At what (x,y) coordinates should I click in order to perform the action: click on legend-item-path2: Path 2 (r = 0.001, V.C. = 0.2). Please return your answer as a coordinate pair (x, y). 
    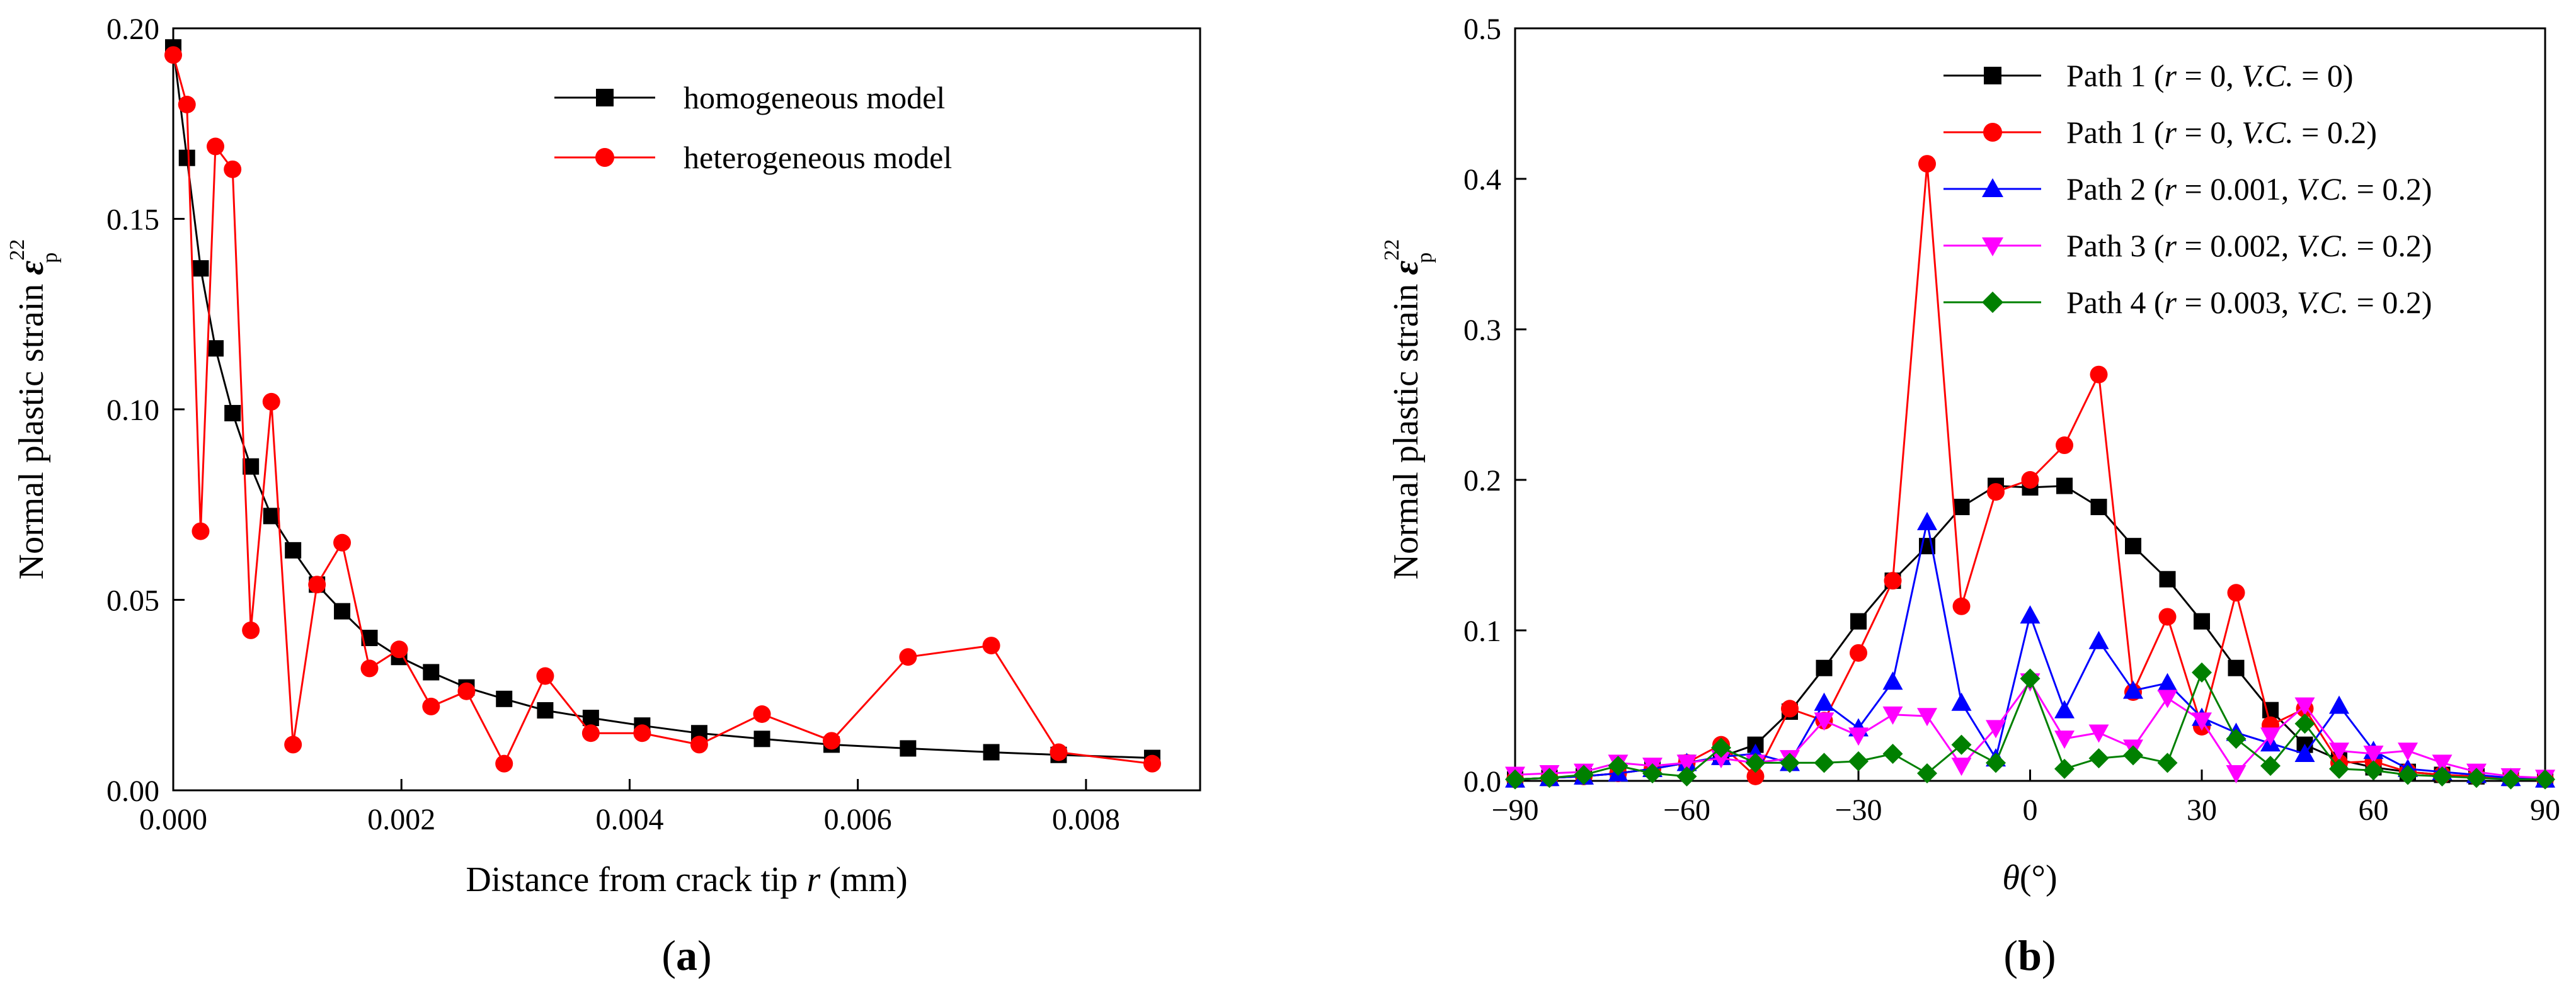
    Looking at the image, I should click on (2187, 189).